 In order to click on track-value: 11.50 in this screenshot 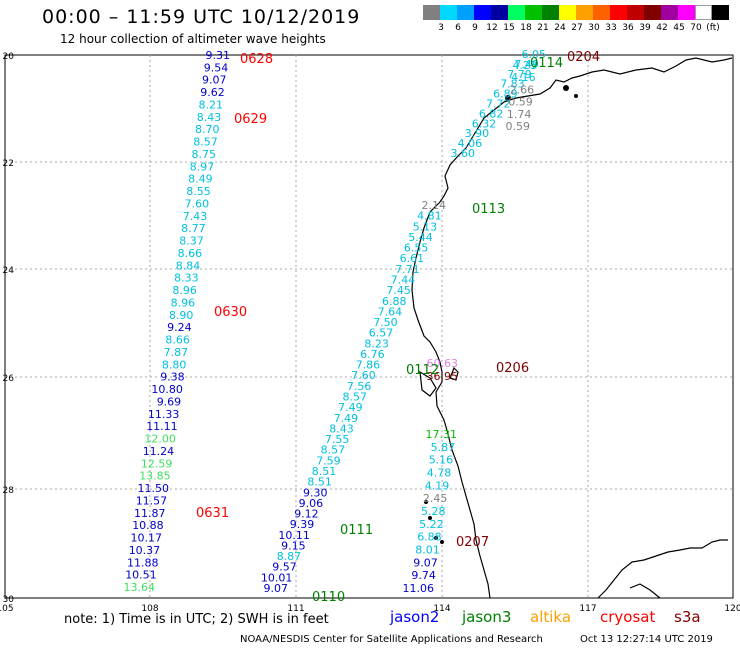, I will do `click(154, 488)`.